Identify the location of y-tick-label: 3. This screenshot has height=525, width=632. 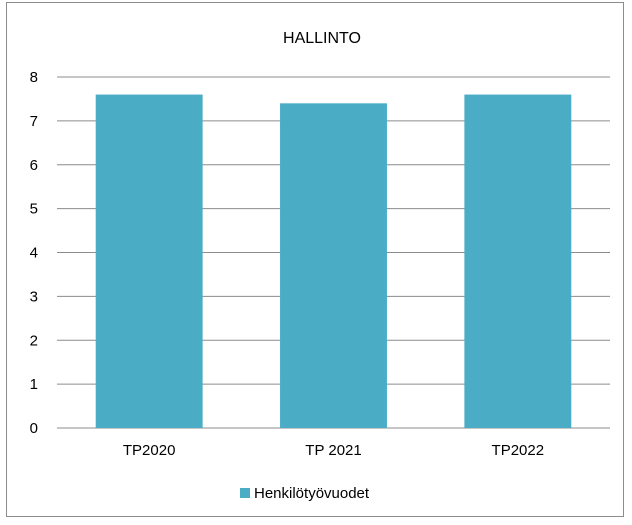
(34, 296).